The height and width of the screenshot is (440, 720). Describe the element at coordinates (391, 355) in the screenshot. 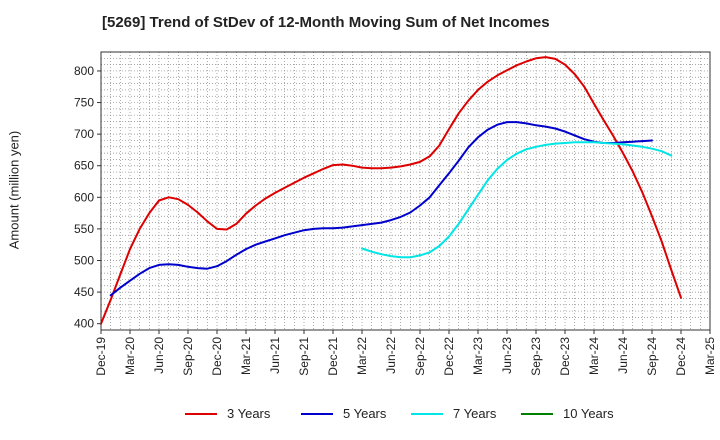

I see `x-tick-label: Jun-22` at that location.